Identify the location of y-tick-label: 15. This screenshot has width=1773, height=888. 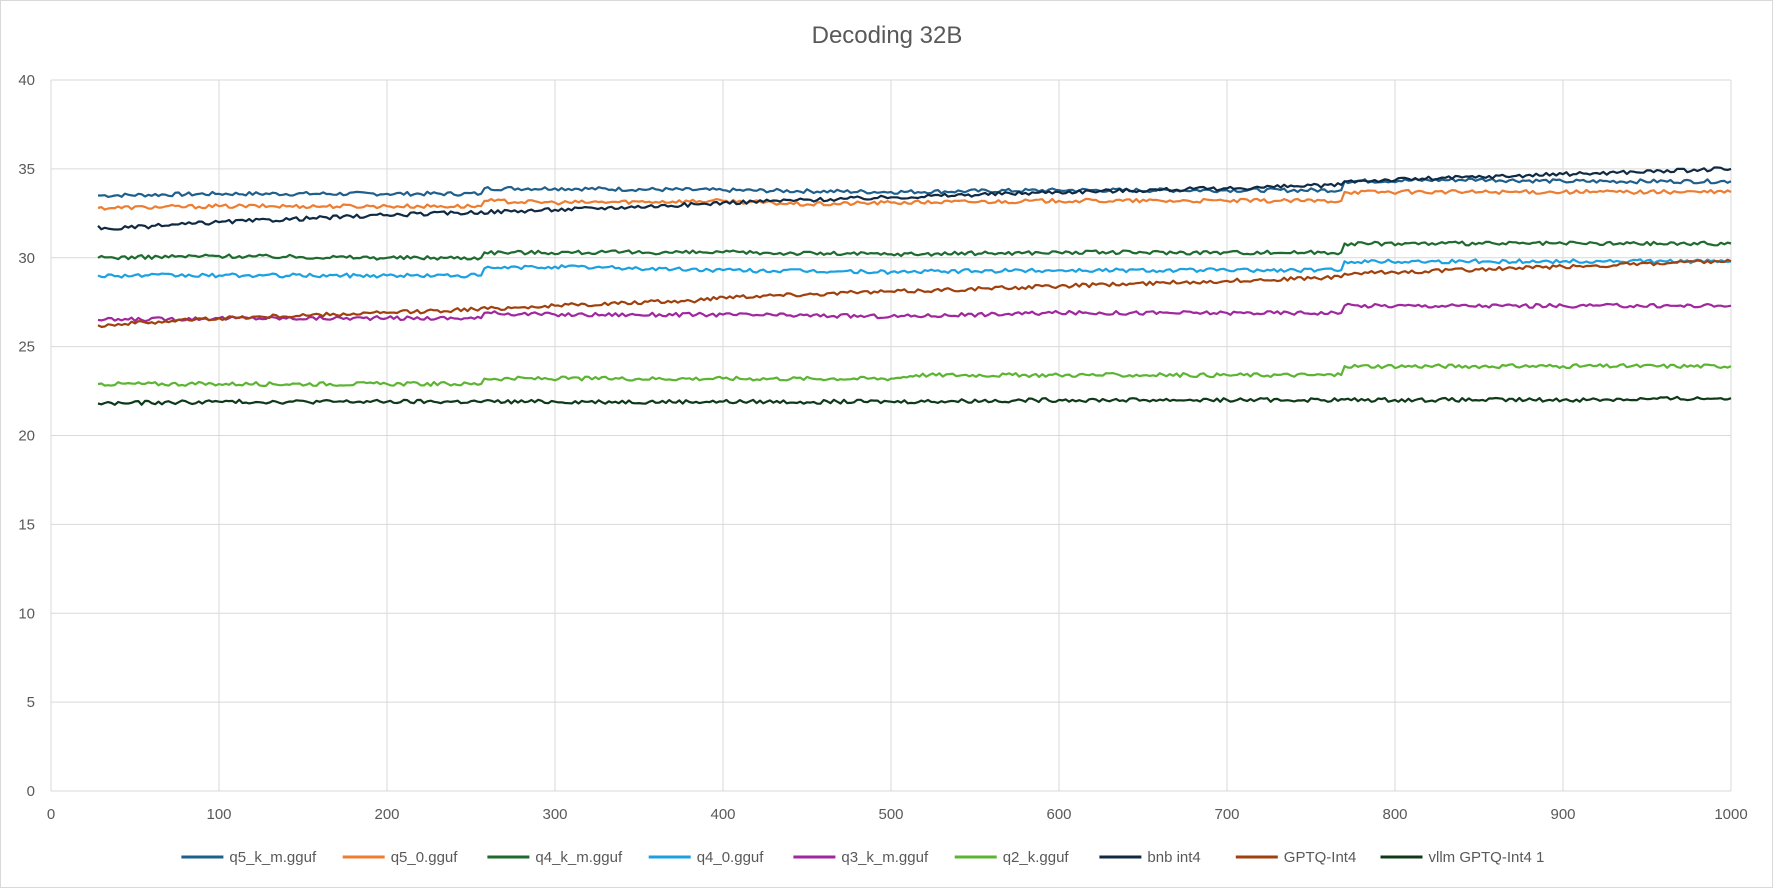
(26, 524).